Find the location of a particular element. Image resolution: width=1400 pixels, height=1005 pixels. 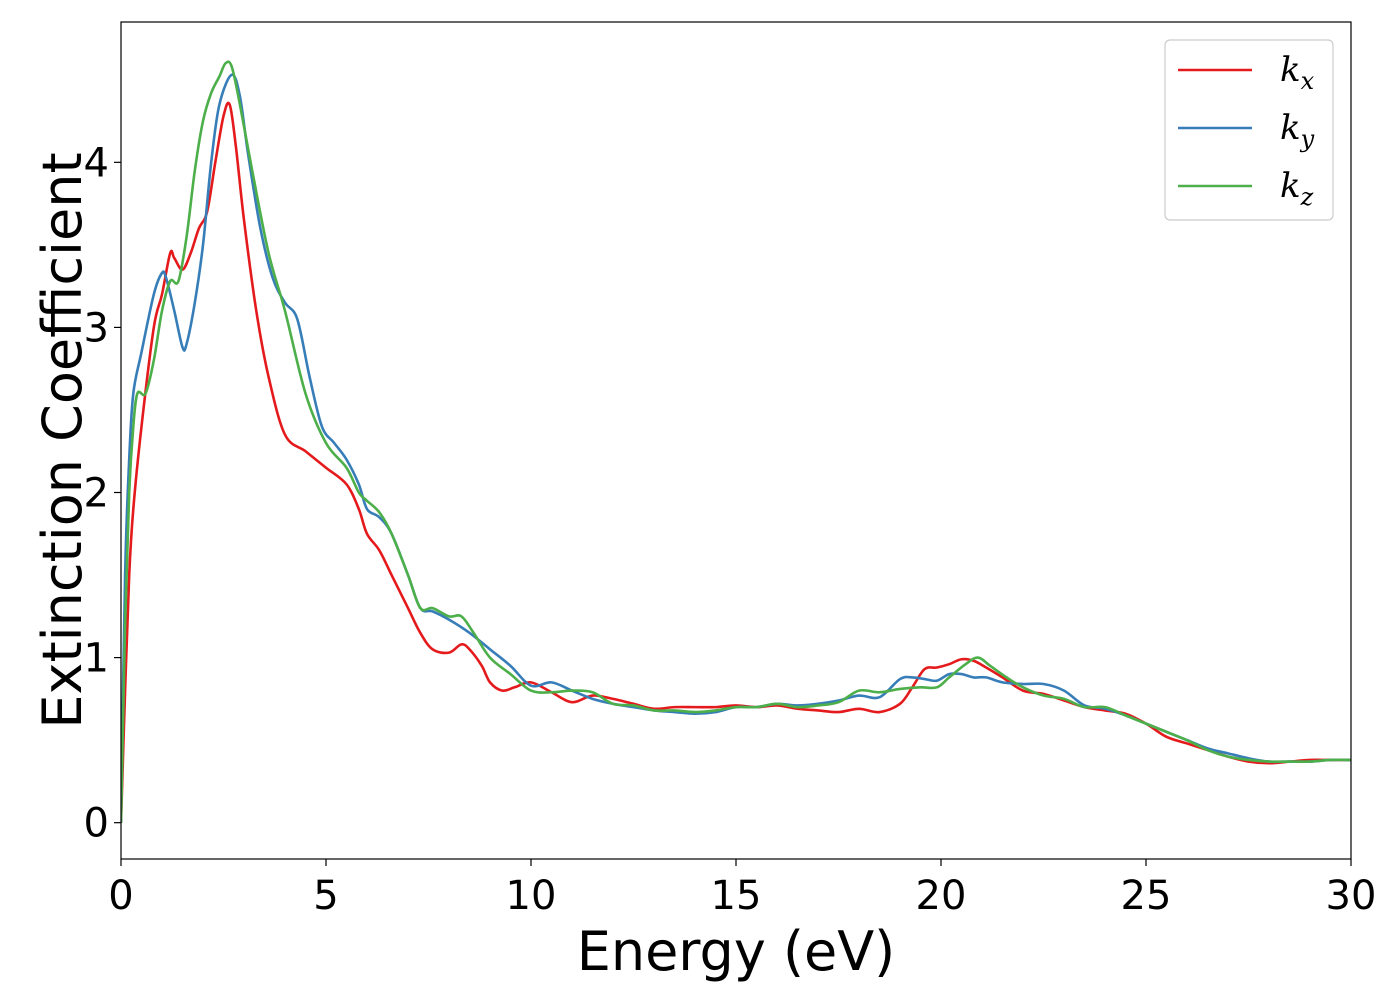

x-tick-label: 0 is located at coordinates (120, 896).